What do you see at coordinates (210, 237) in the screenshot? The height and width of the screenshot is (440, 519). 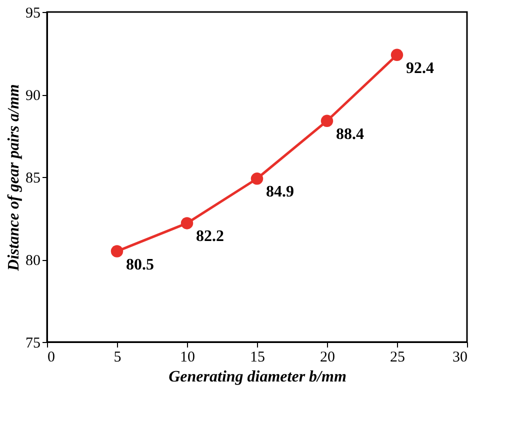 I see `data-label: 82.2` at bounding box center [210, 237].